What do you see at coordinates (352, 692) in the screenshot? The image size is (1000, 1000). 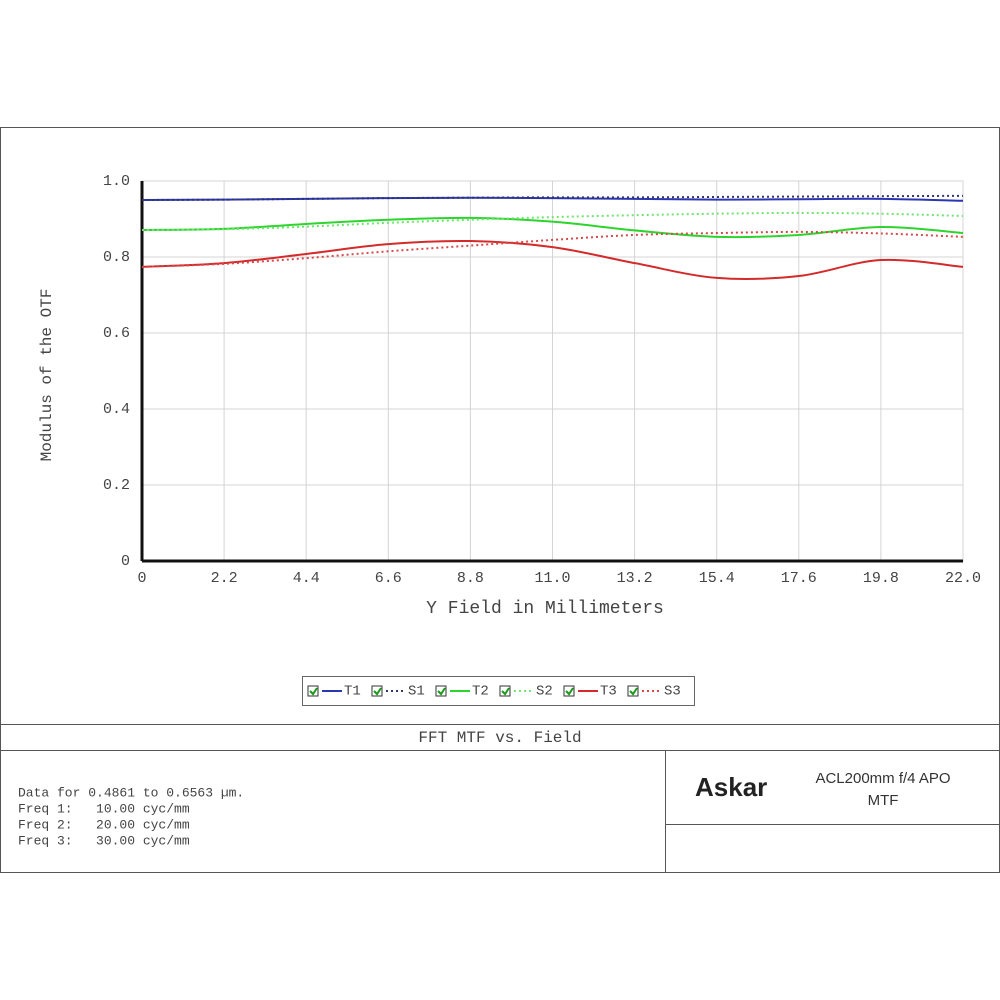 I see `legend-label: T1` at bounding box center [352, 692].